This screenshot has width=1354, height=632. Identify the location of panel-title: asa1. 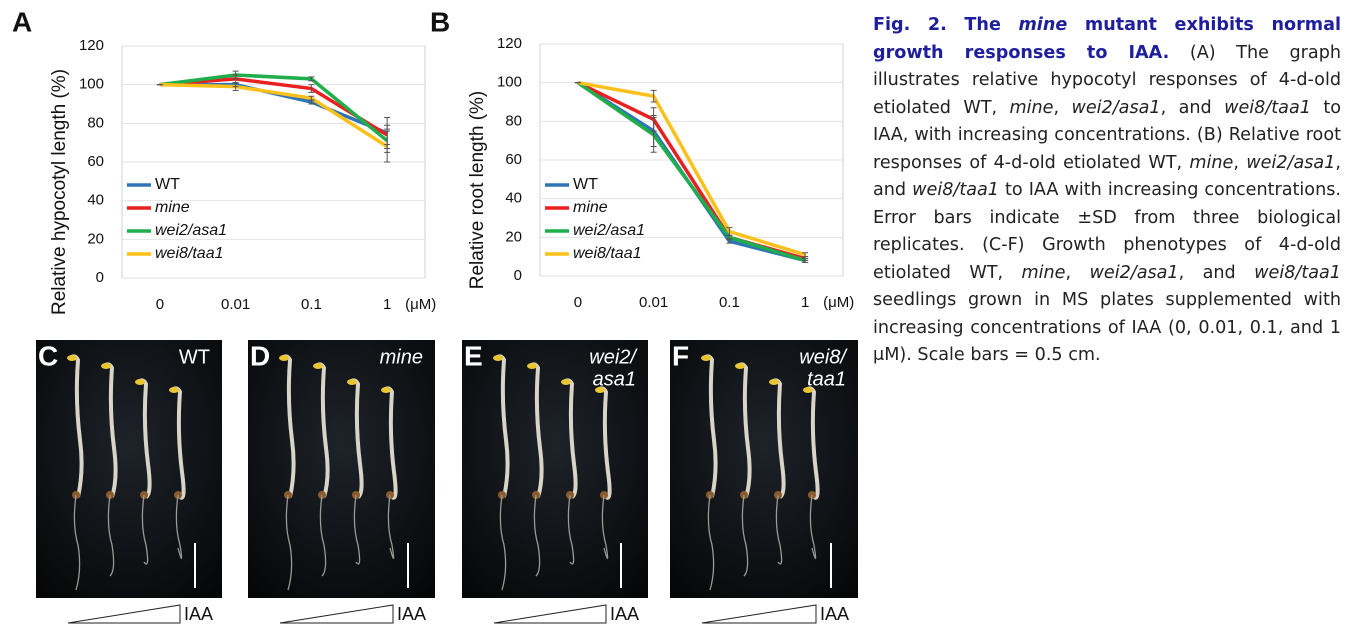
(614, 379).